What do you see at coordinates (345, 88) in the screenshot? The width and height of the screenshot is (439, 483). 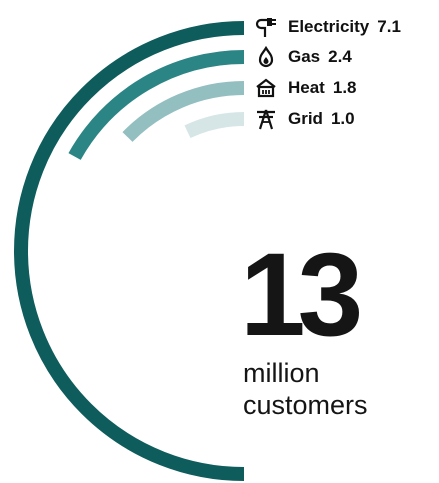 I see `legend-value: 1.8` at bounding box center [345, 88].